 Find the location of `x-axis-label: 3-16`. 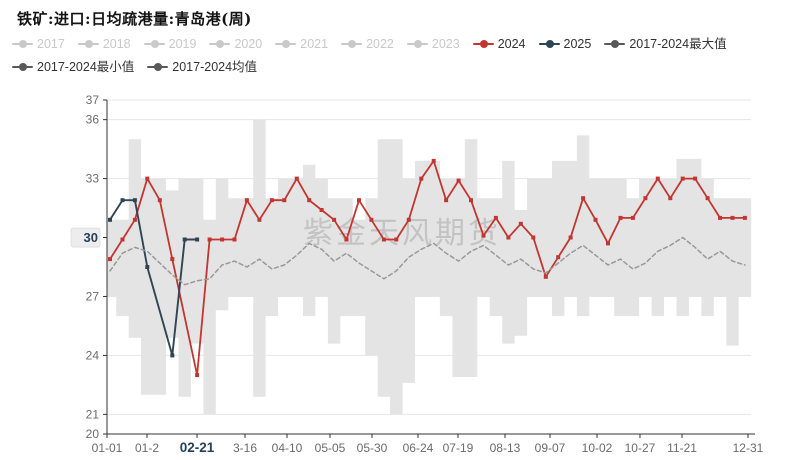

x-axis-label: 3-16 is located at coordinates (245, 448).